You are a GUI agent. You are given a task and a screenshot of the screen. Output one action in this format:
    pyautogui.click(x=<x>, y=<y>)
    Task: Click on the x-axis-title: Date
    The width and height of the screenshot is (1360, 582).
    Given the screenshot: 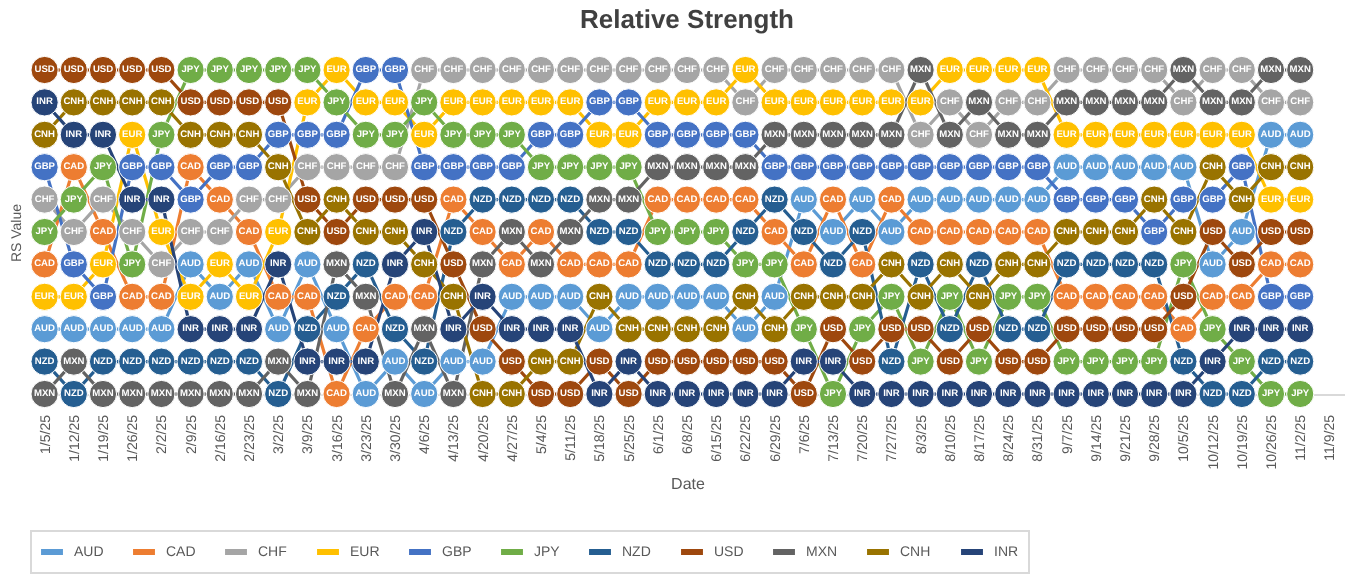 What is the action you would take?
    pyautogui.click(x=688, y=484)
    